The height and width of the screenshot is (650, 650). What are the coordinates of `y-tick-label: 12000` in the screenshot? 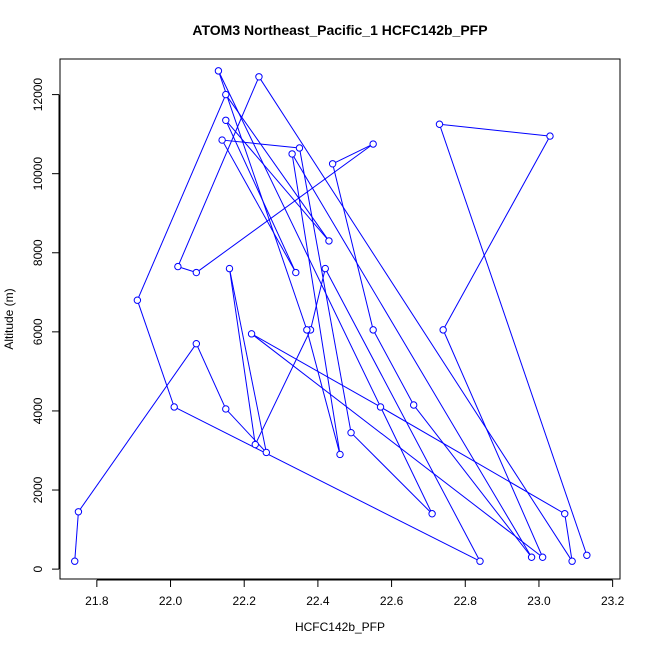 It's located at (38, 95).